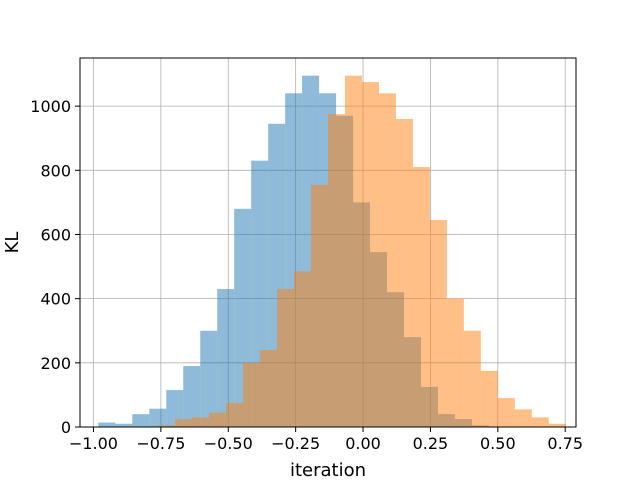 This screenshot has height=480, width=640. What do you see at coordinates (228, 443) in the screenshot?
I see `x-tick-label: −0.50` at bounding box center [228, 443].